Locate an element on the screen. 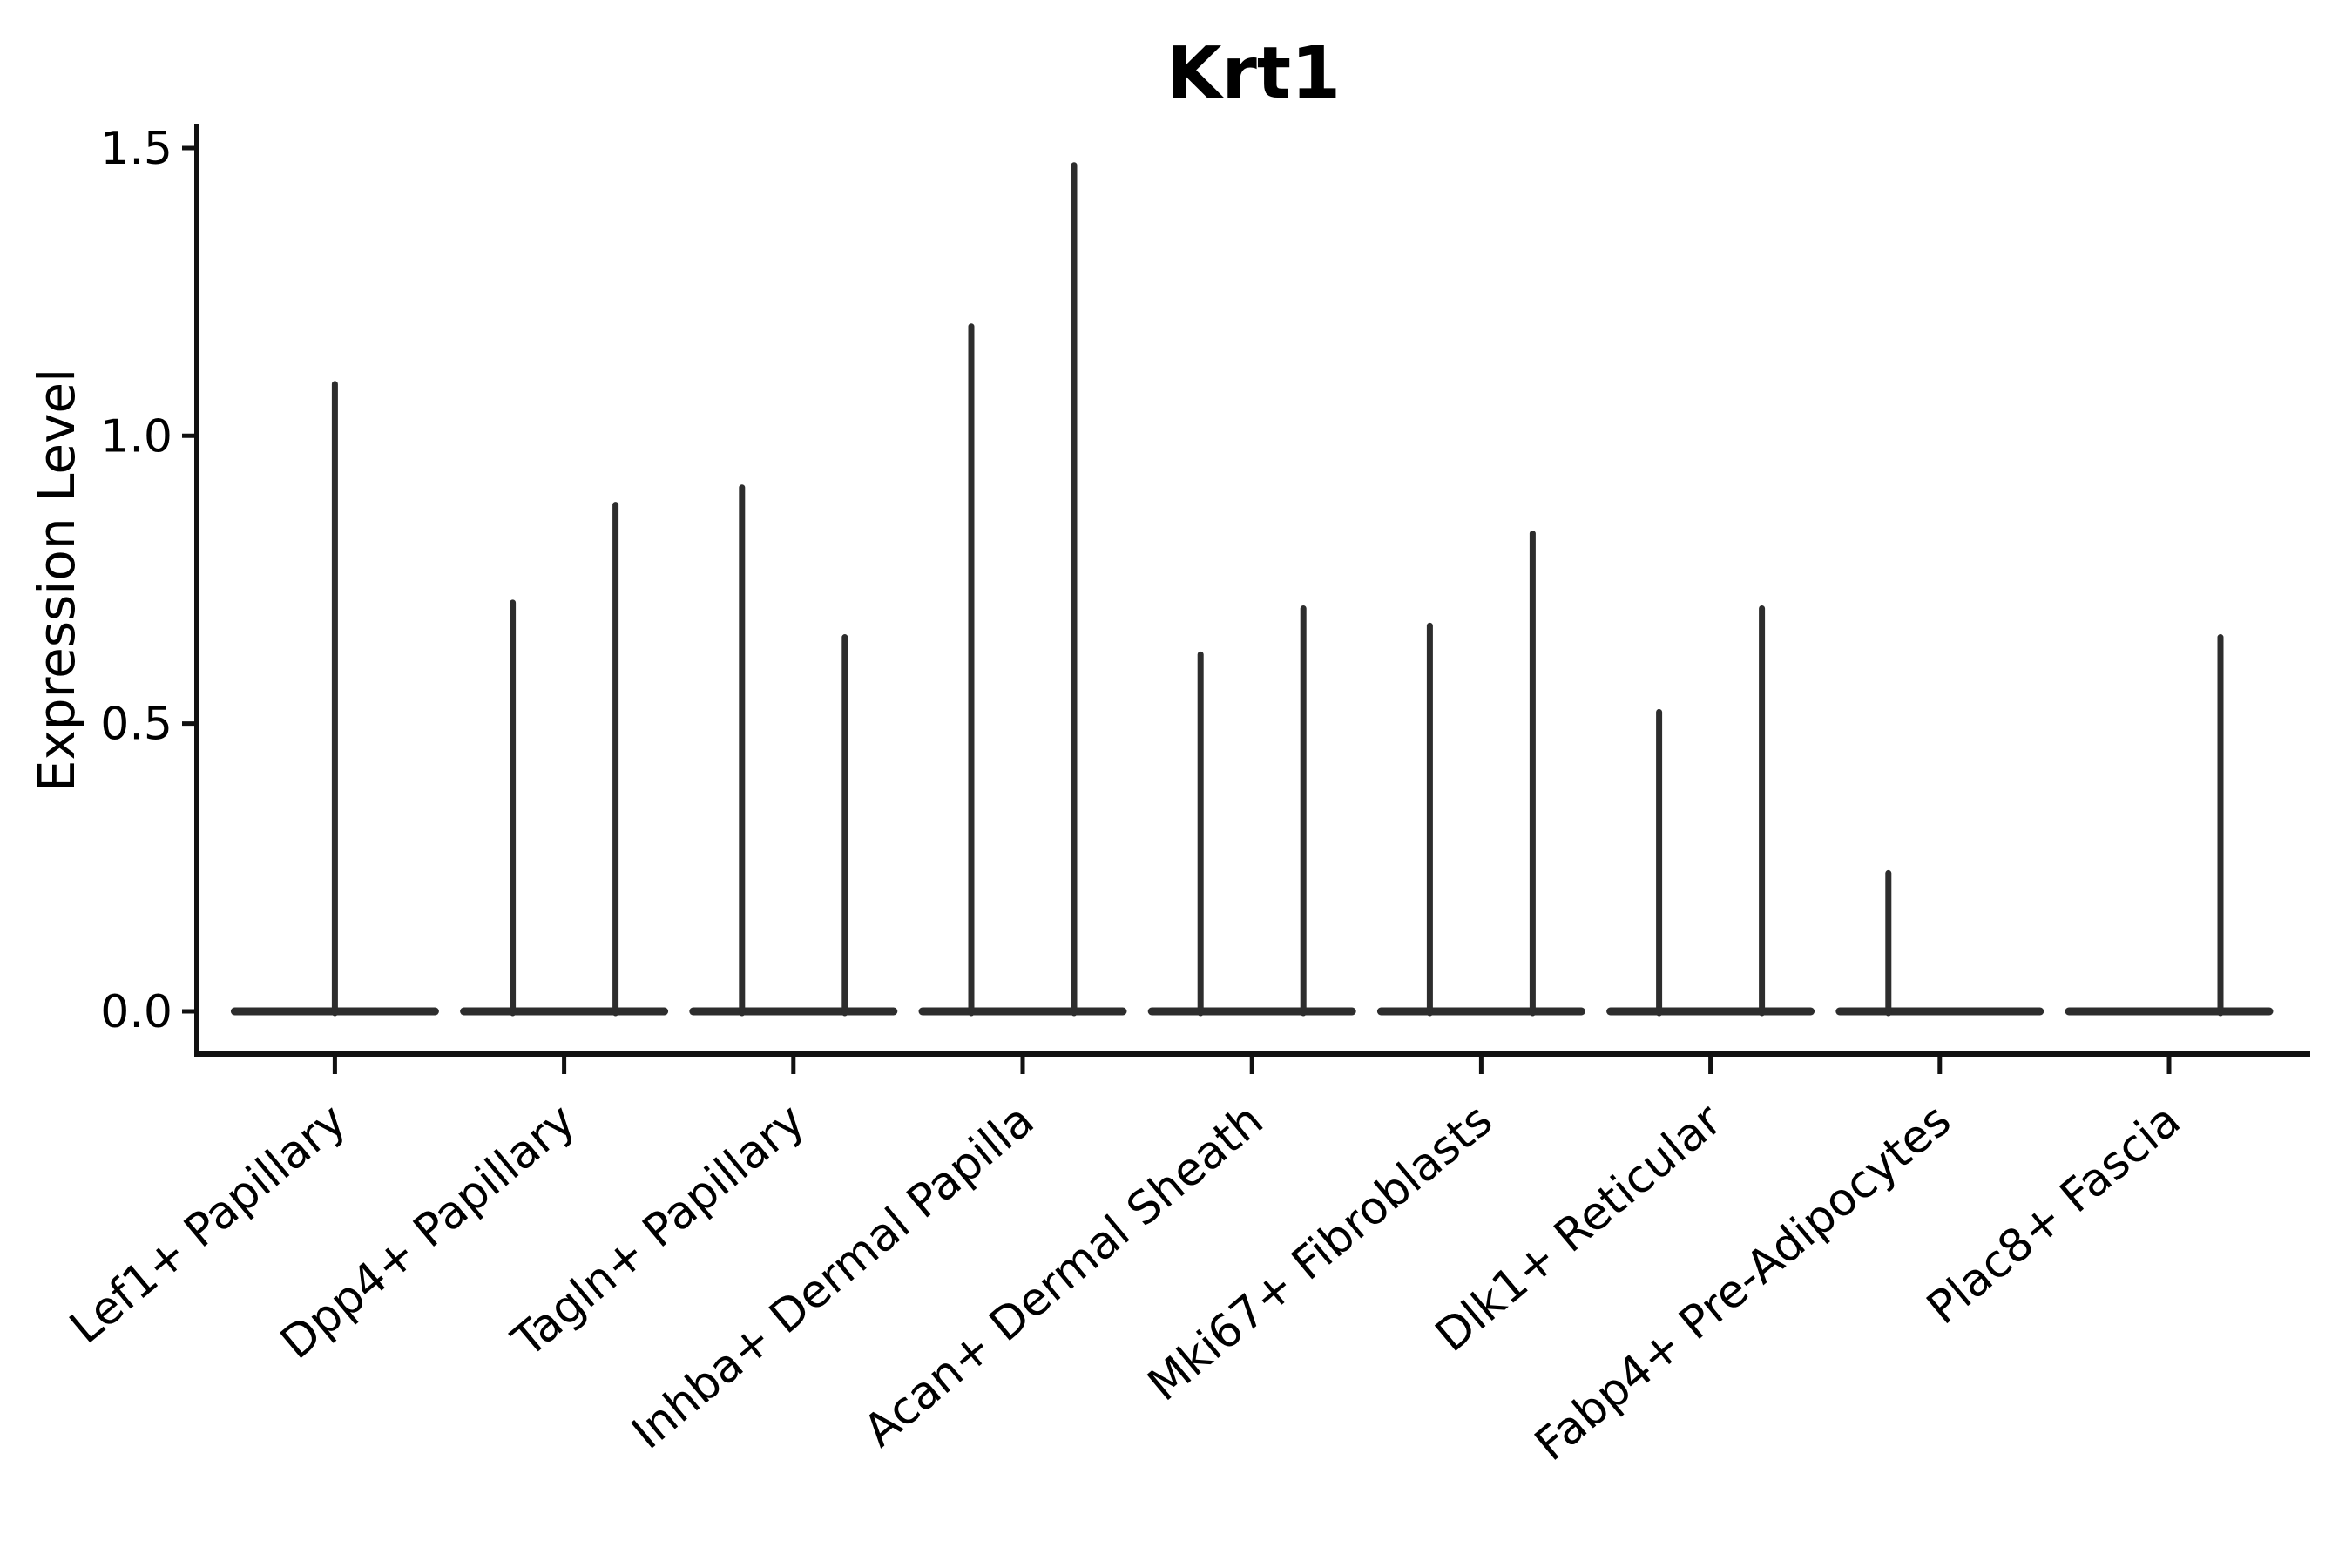 Image resolution: width=2352 pixels, height=1568 pixels. x-tick-label: Acan+ Dermal Sheath is located at coordinates (1064, 1275).